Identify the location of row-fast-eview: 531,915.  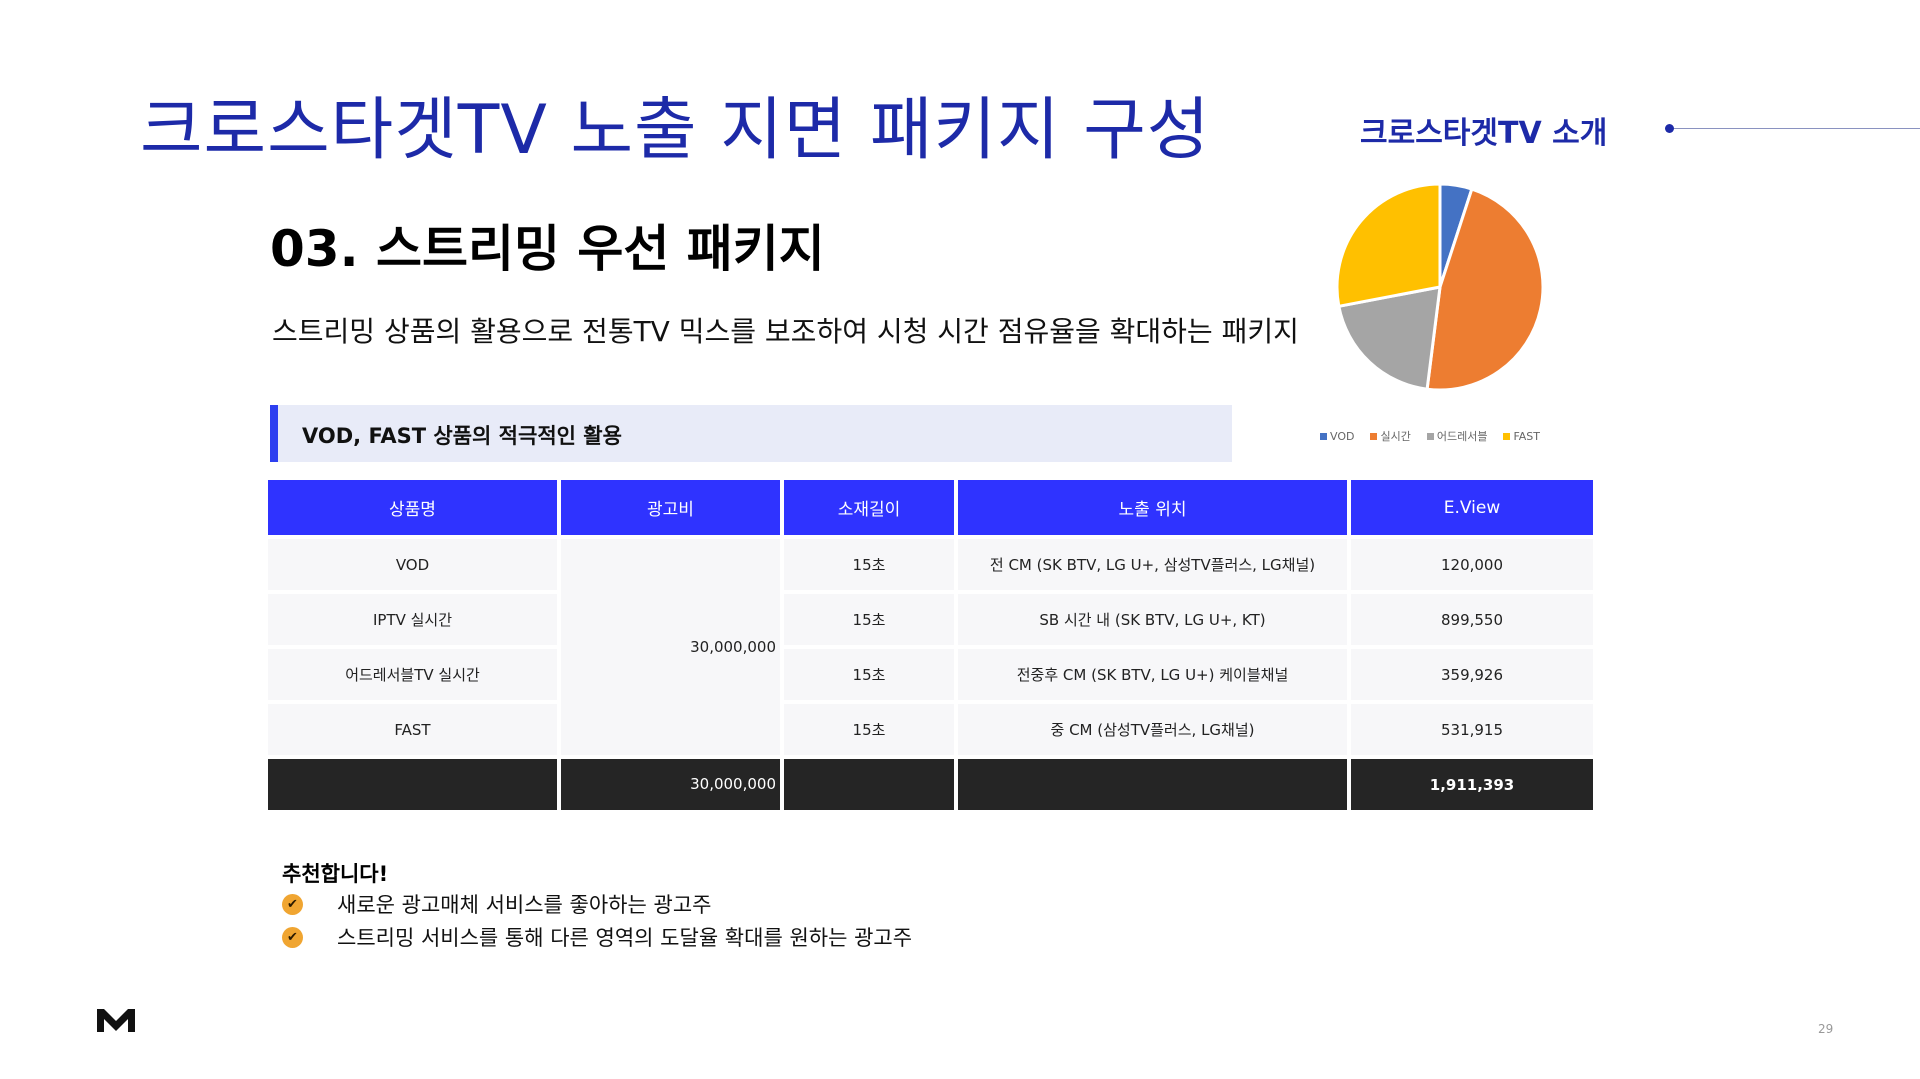
(1472, 729).